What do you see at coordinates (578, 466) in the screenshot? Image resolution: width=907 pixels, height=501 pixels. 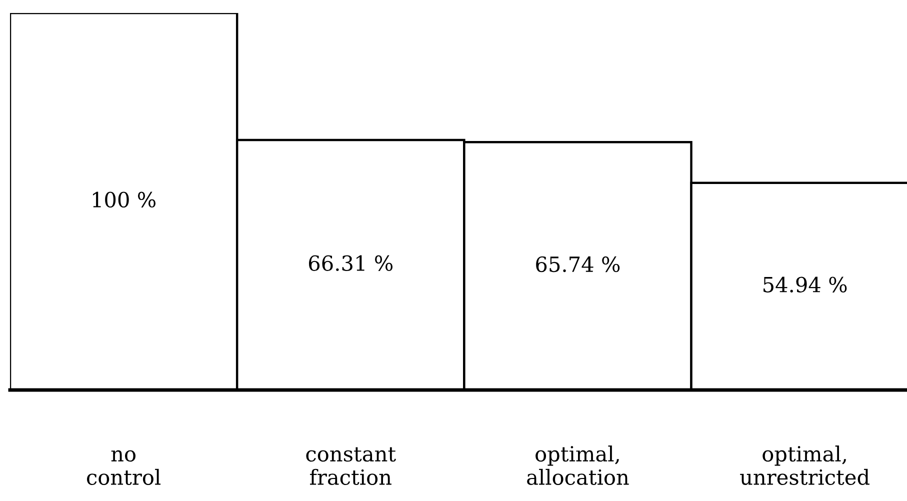 I see `x-tick-label: optimal, allocation` at bounding box center [578, 466].